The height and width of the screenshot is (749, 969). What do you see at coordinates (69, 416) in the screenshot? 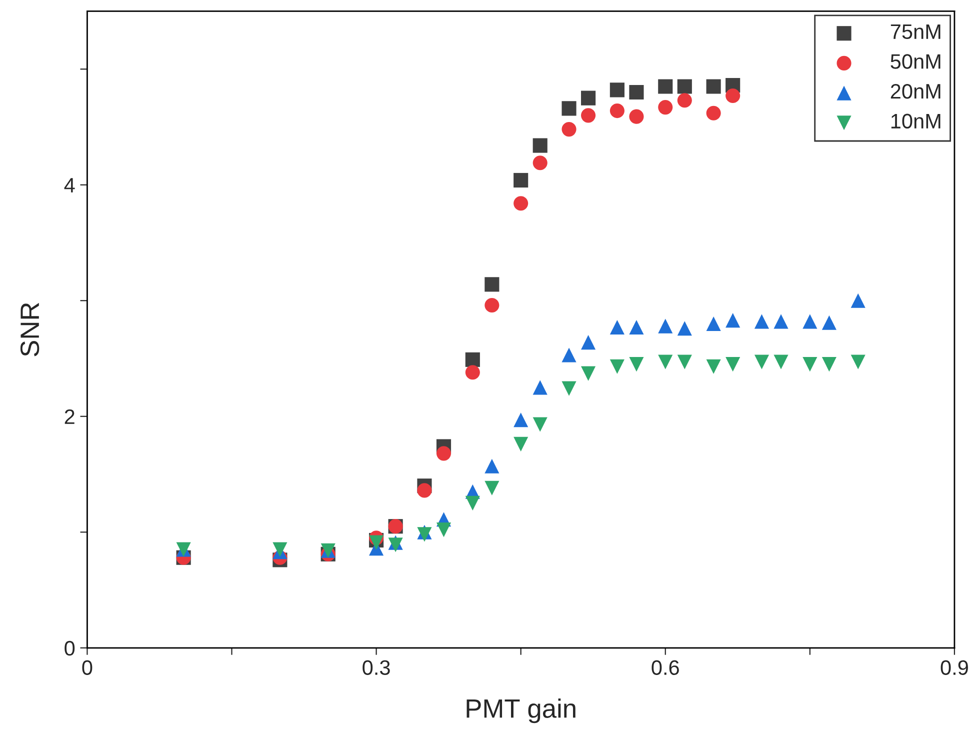
I see `y-tick-label: 2` at bounding box center [69, 416].